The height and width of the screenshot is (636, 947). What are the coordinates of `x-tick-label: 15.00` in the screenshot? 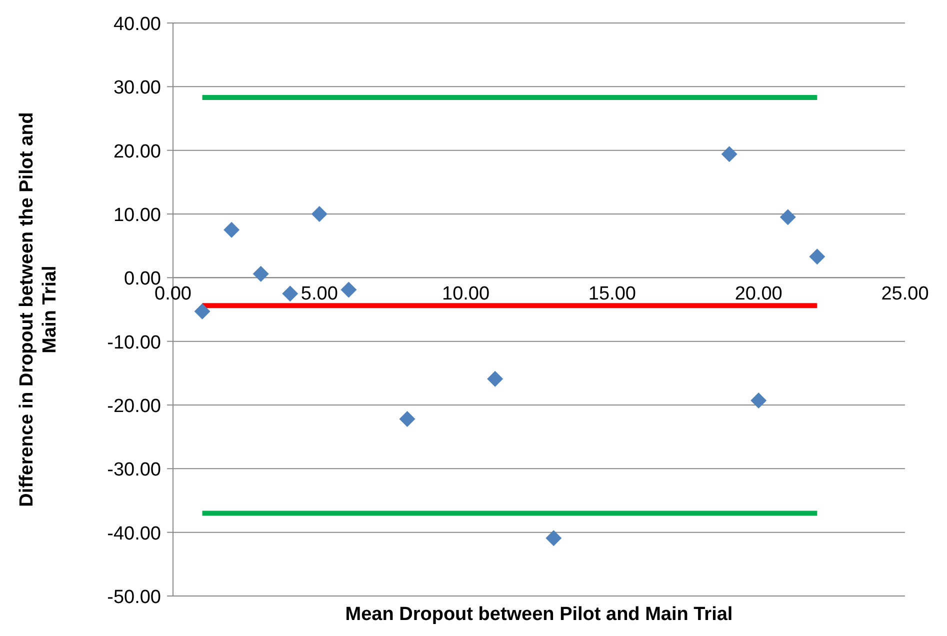 It's located at (612, 294).